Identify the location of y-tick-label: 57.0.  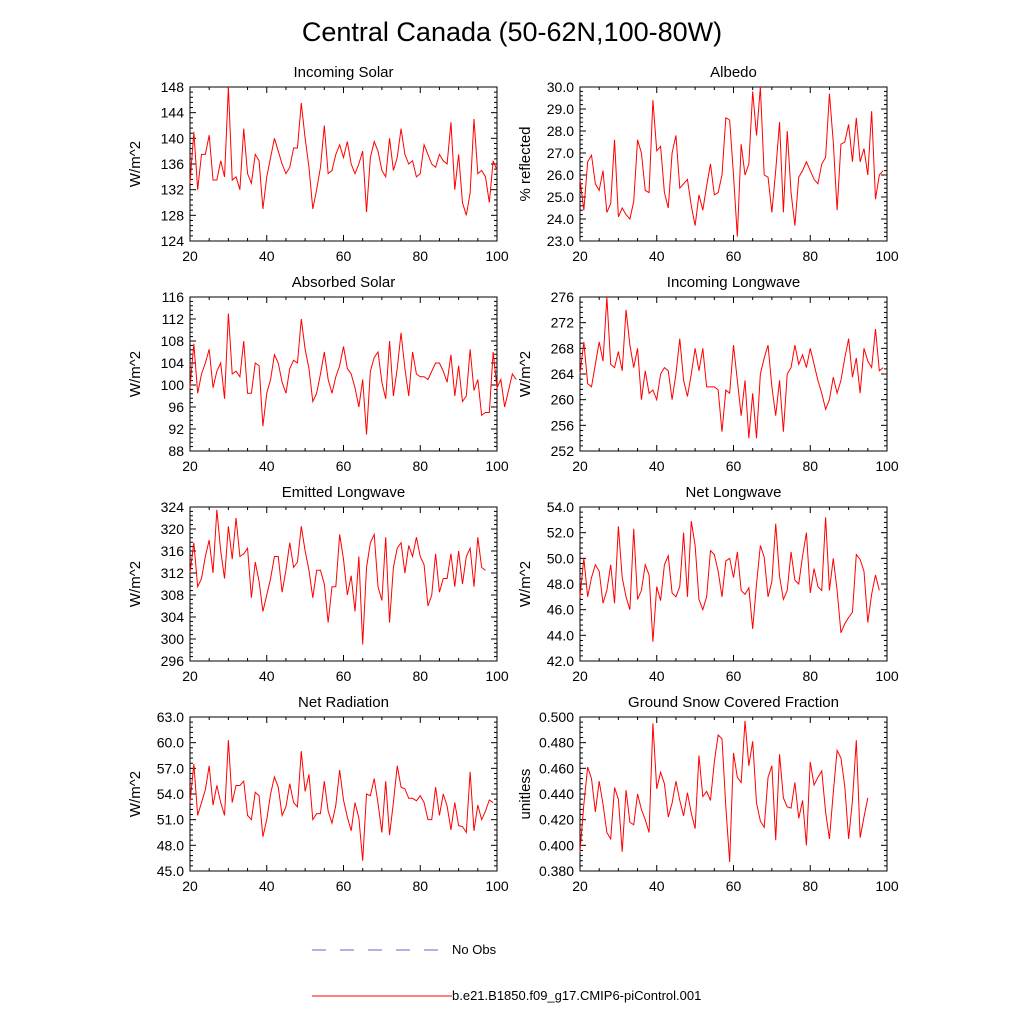
(170, 768).